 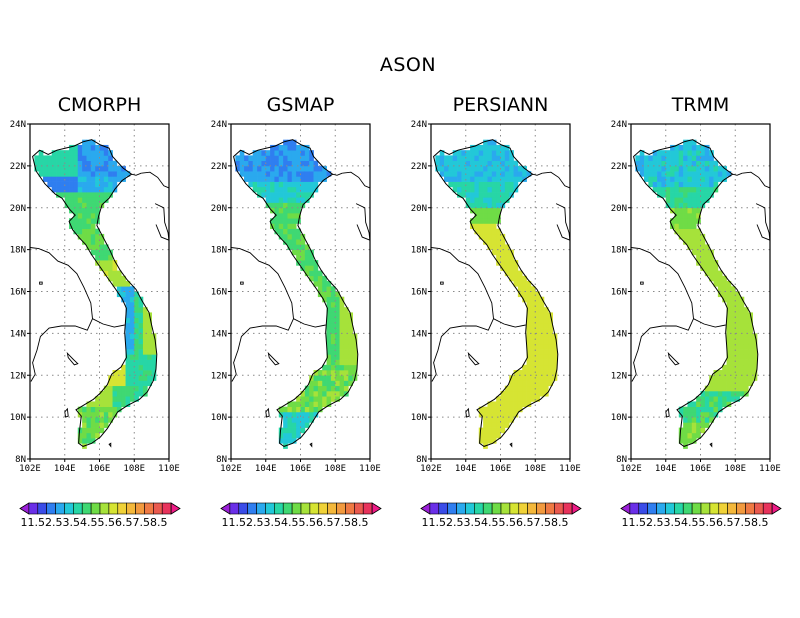 I want to click on colorbar: 11.52.53.54.55.56.57.58.5, so click(x=100, y=515).